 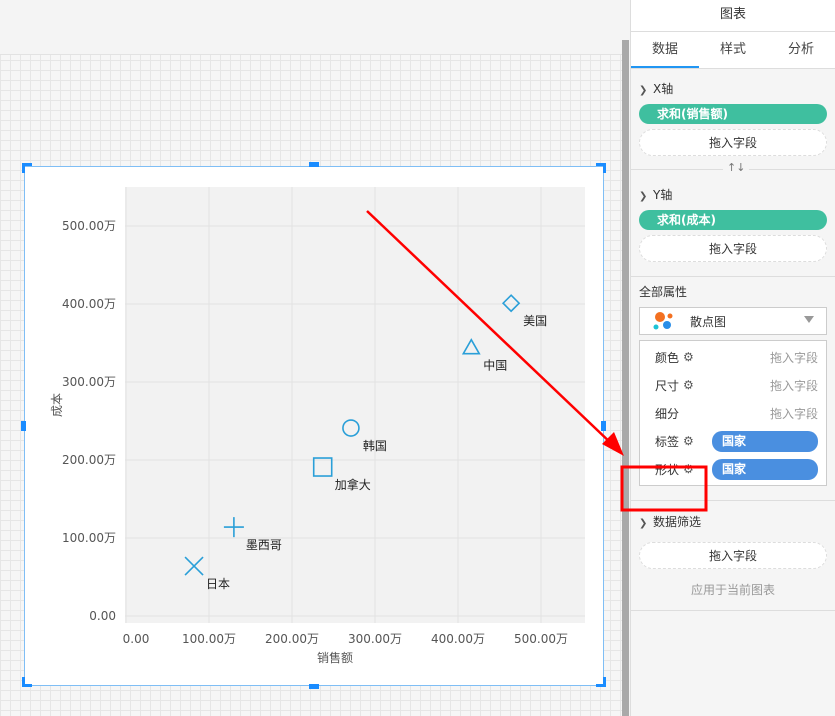 I want to click on property-row: 标签 ⚙ 国家, so click(x=733, y=441).